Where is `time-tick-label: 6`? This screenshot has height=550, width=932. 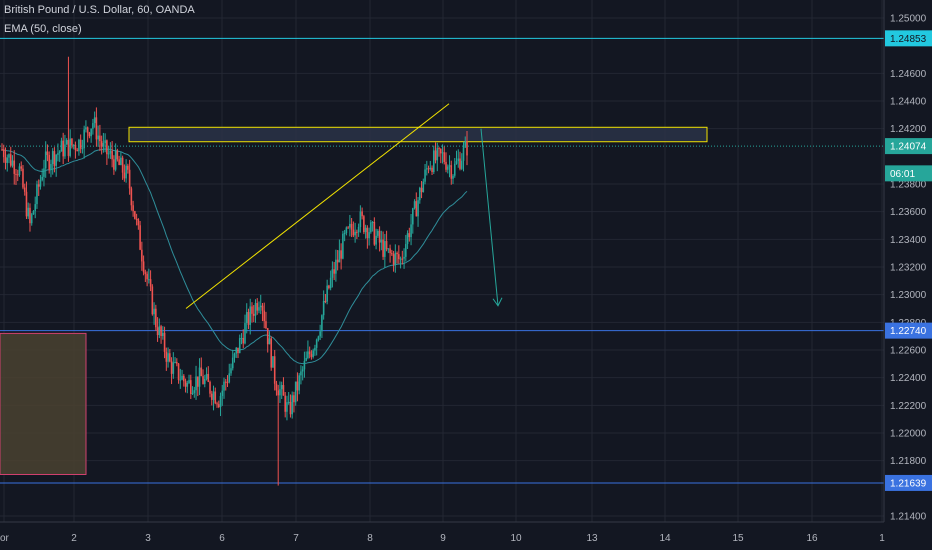 time-tick-label: 6 is located at coordinates (222, 538).